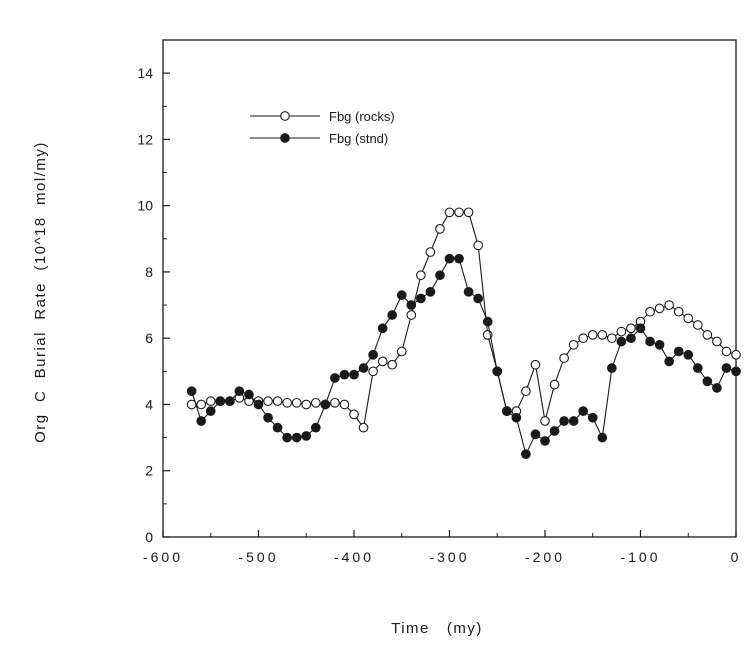 This screenshot has height=650, width=754. What do you see at coordinates (736, 557) in the screenshot?
I see `x-tick-label: 0` at bounding box center [736, 557].